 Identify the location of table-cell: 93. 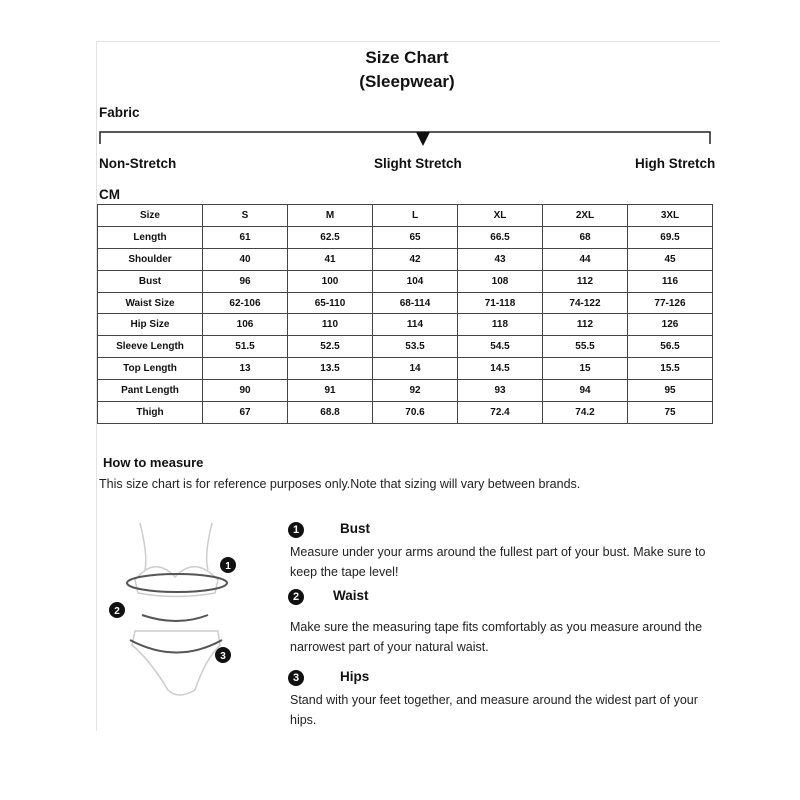
(500, 391).